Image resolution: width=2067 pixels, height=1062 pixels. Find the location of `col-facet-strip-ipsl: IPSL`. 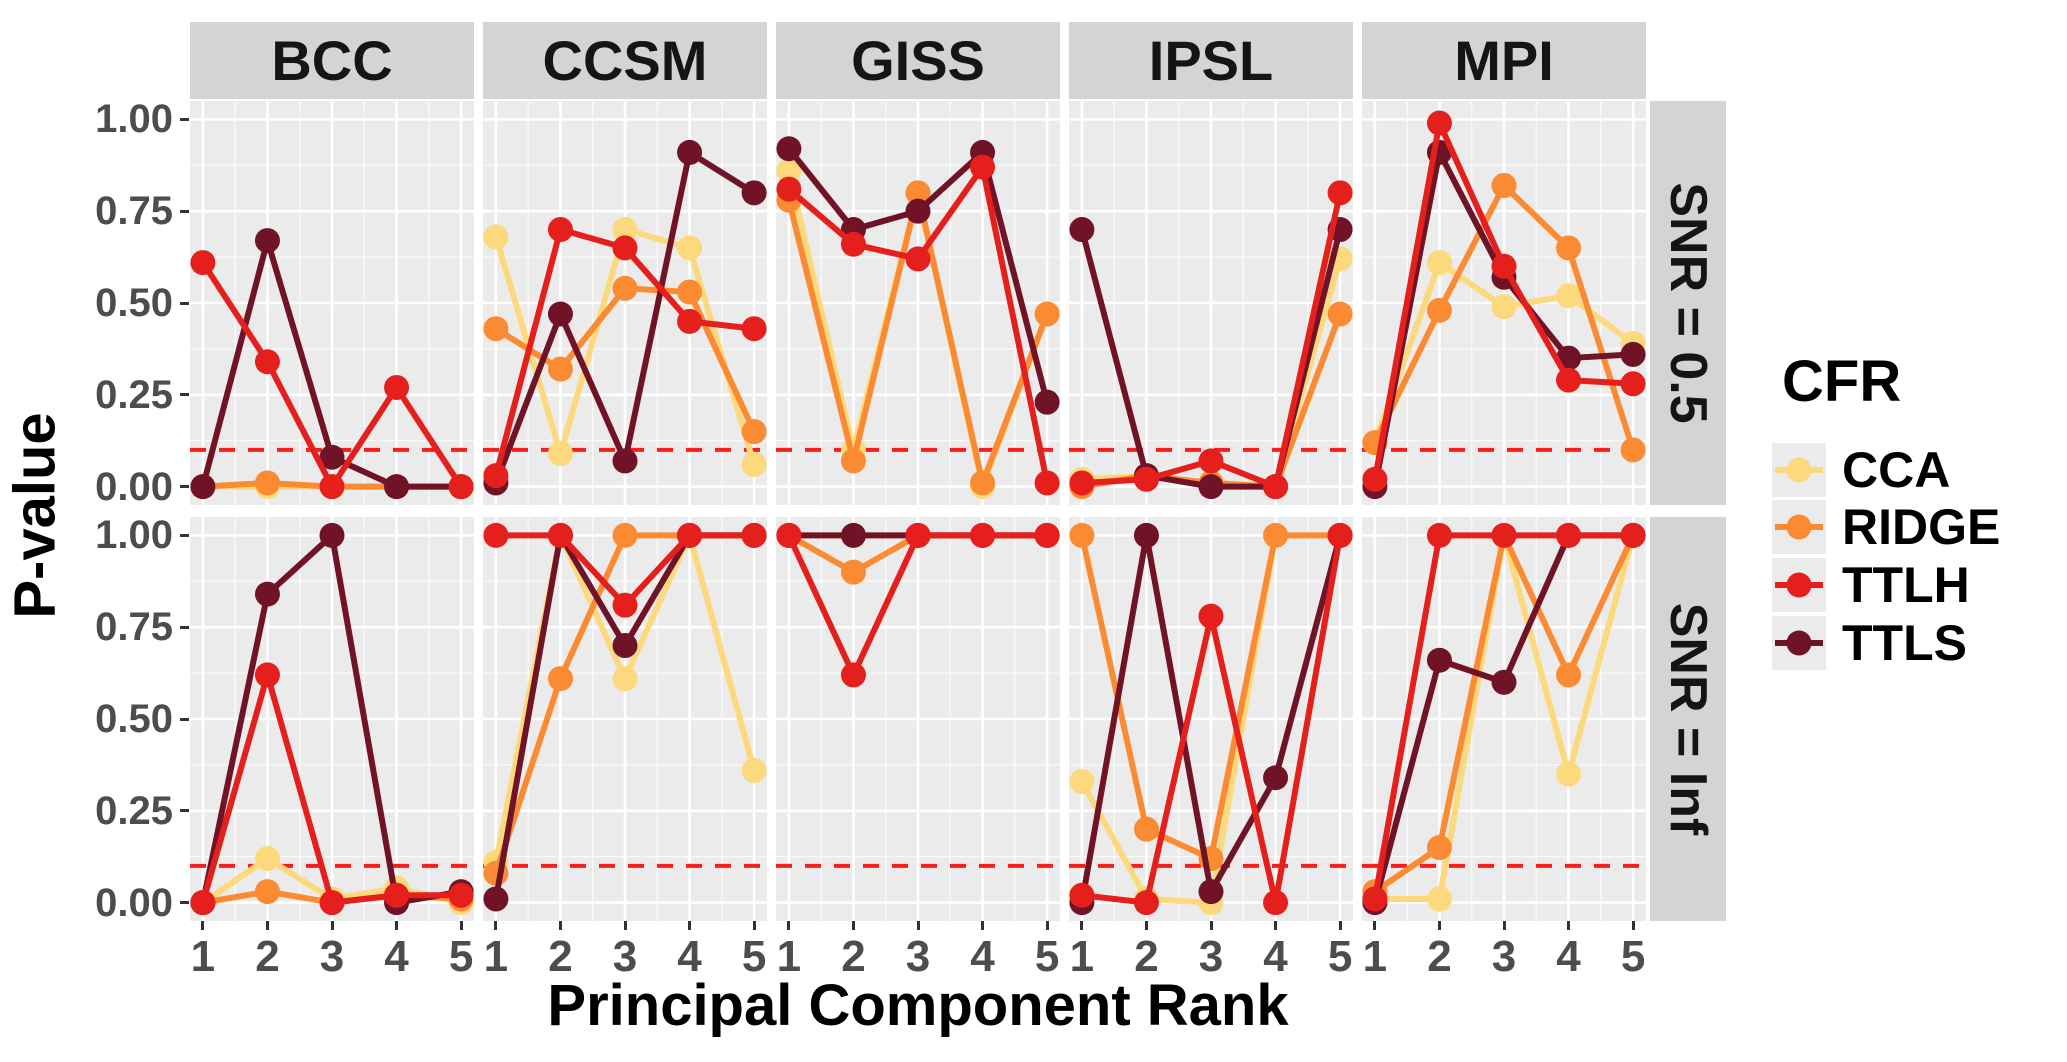

col-facet-strip-ipsl: IPSL is located at coordinates (1211, 60).